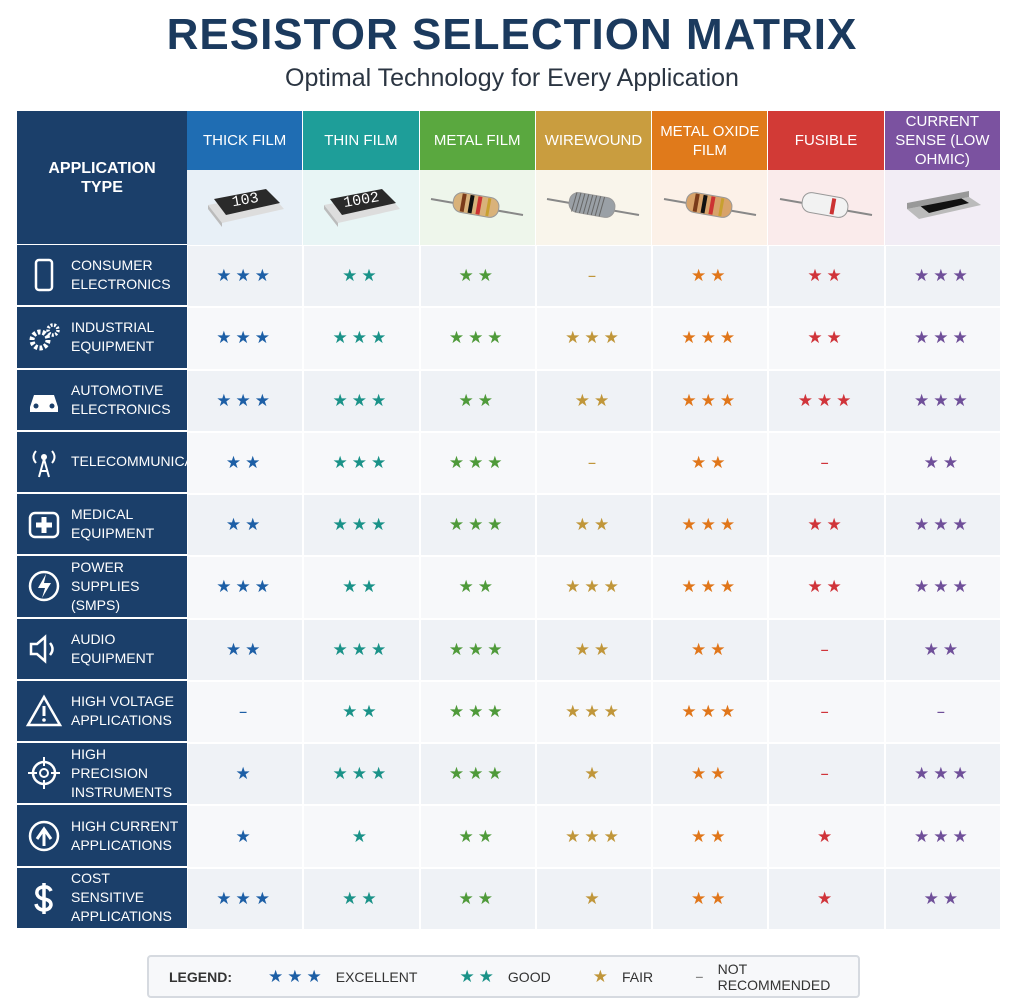 The width and height of the screenshot is (1024, 1004). What do you see at coordinates (245, 207) in the screenshot?
I see `component-drawing: 103` at bounding box center [245, 207].